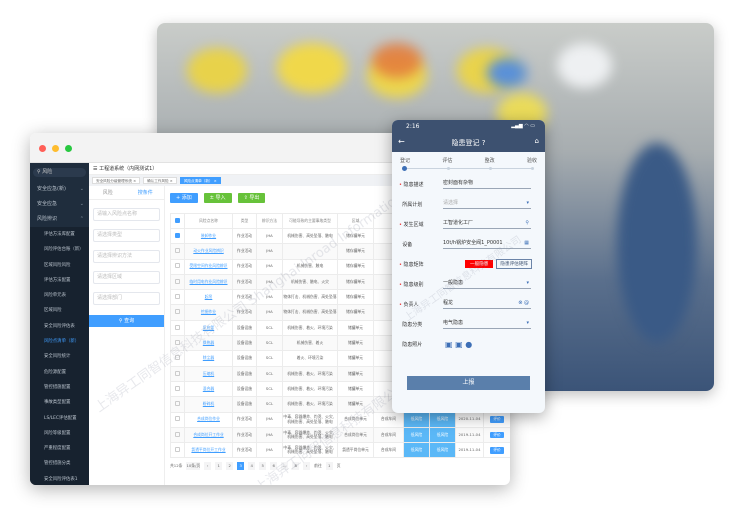 Image resolution: width=738 pixels, height=519 pixels. Describe the element at coordinates (177, 221) in the screenshot. I see `select-all-checkbox` at that location.